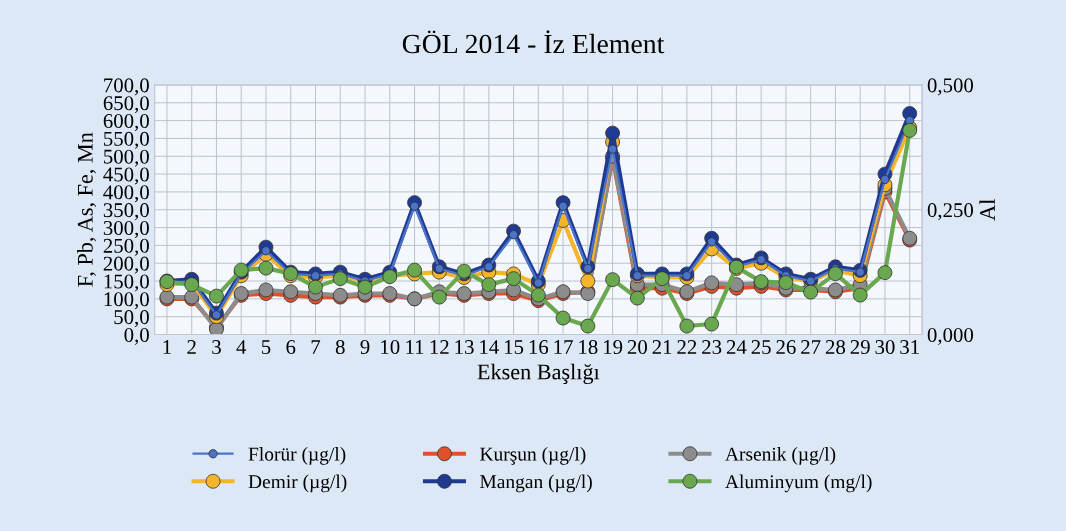 The image size is (1066, 531). What do you see at coordinates (950, 336) in the screenshot?
I see `y2-tick-label: 0,000` at bounding box center [950, 336].